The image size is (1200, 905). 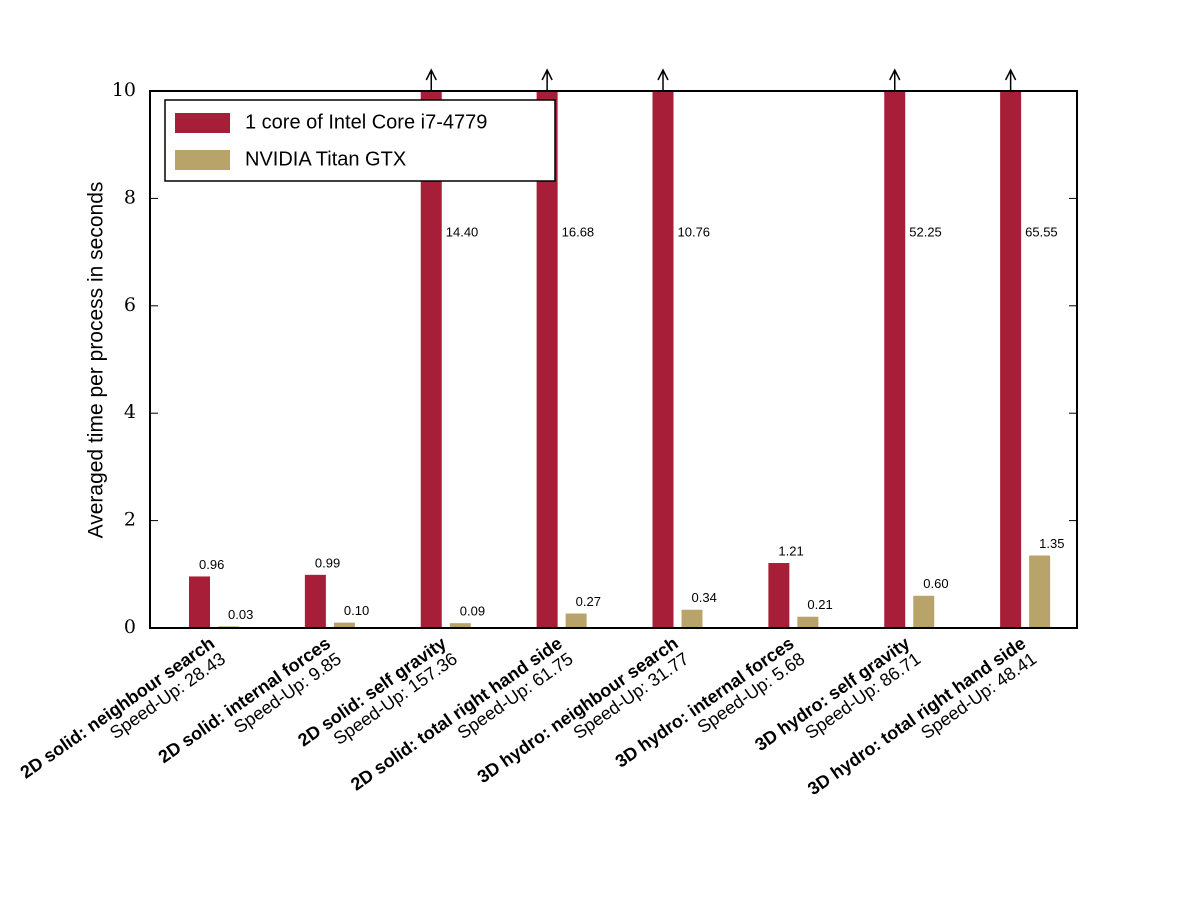 I want to click on value-label: 16.68, so click(x=578, y=232).